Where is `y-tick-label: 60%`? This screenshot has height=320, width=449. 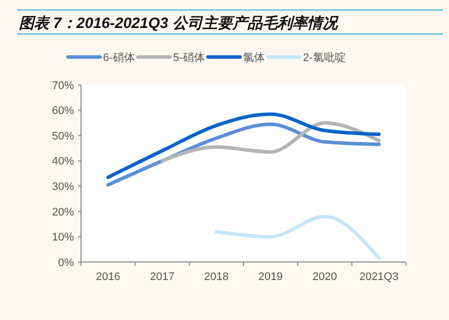
y-tick-label: 60% is located at coordinates (63, 111).